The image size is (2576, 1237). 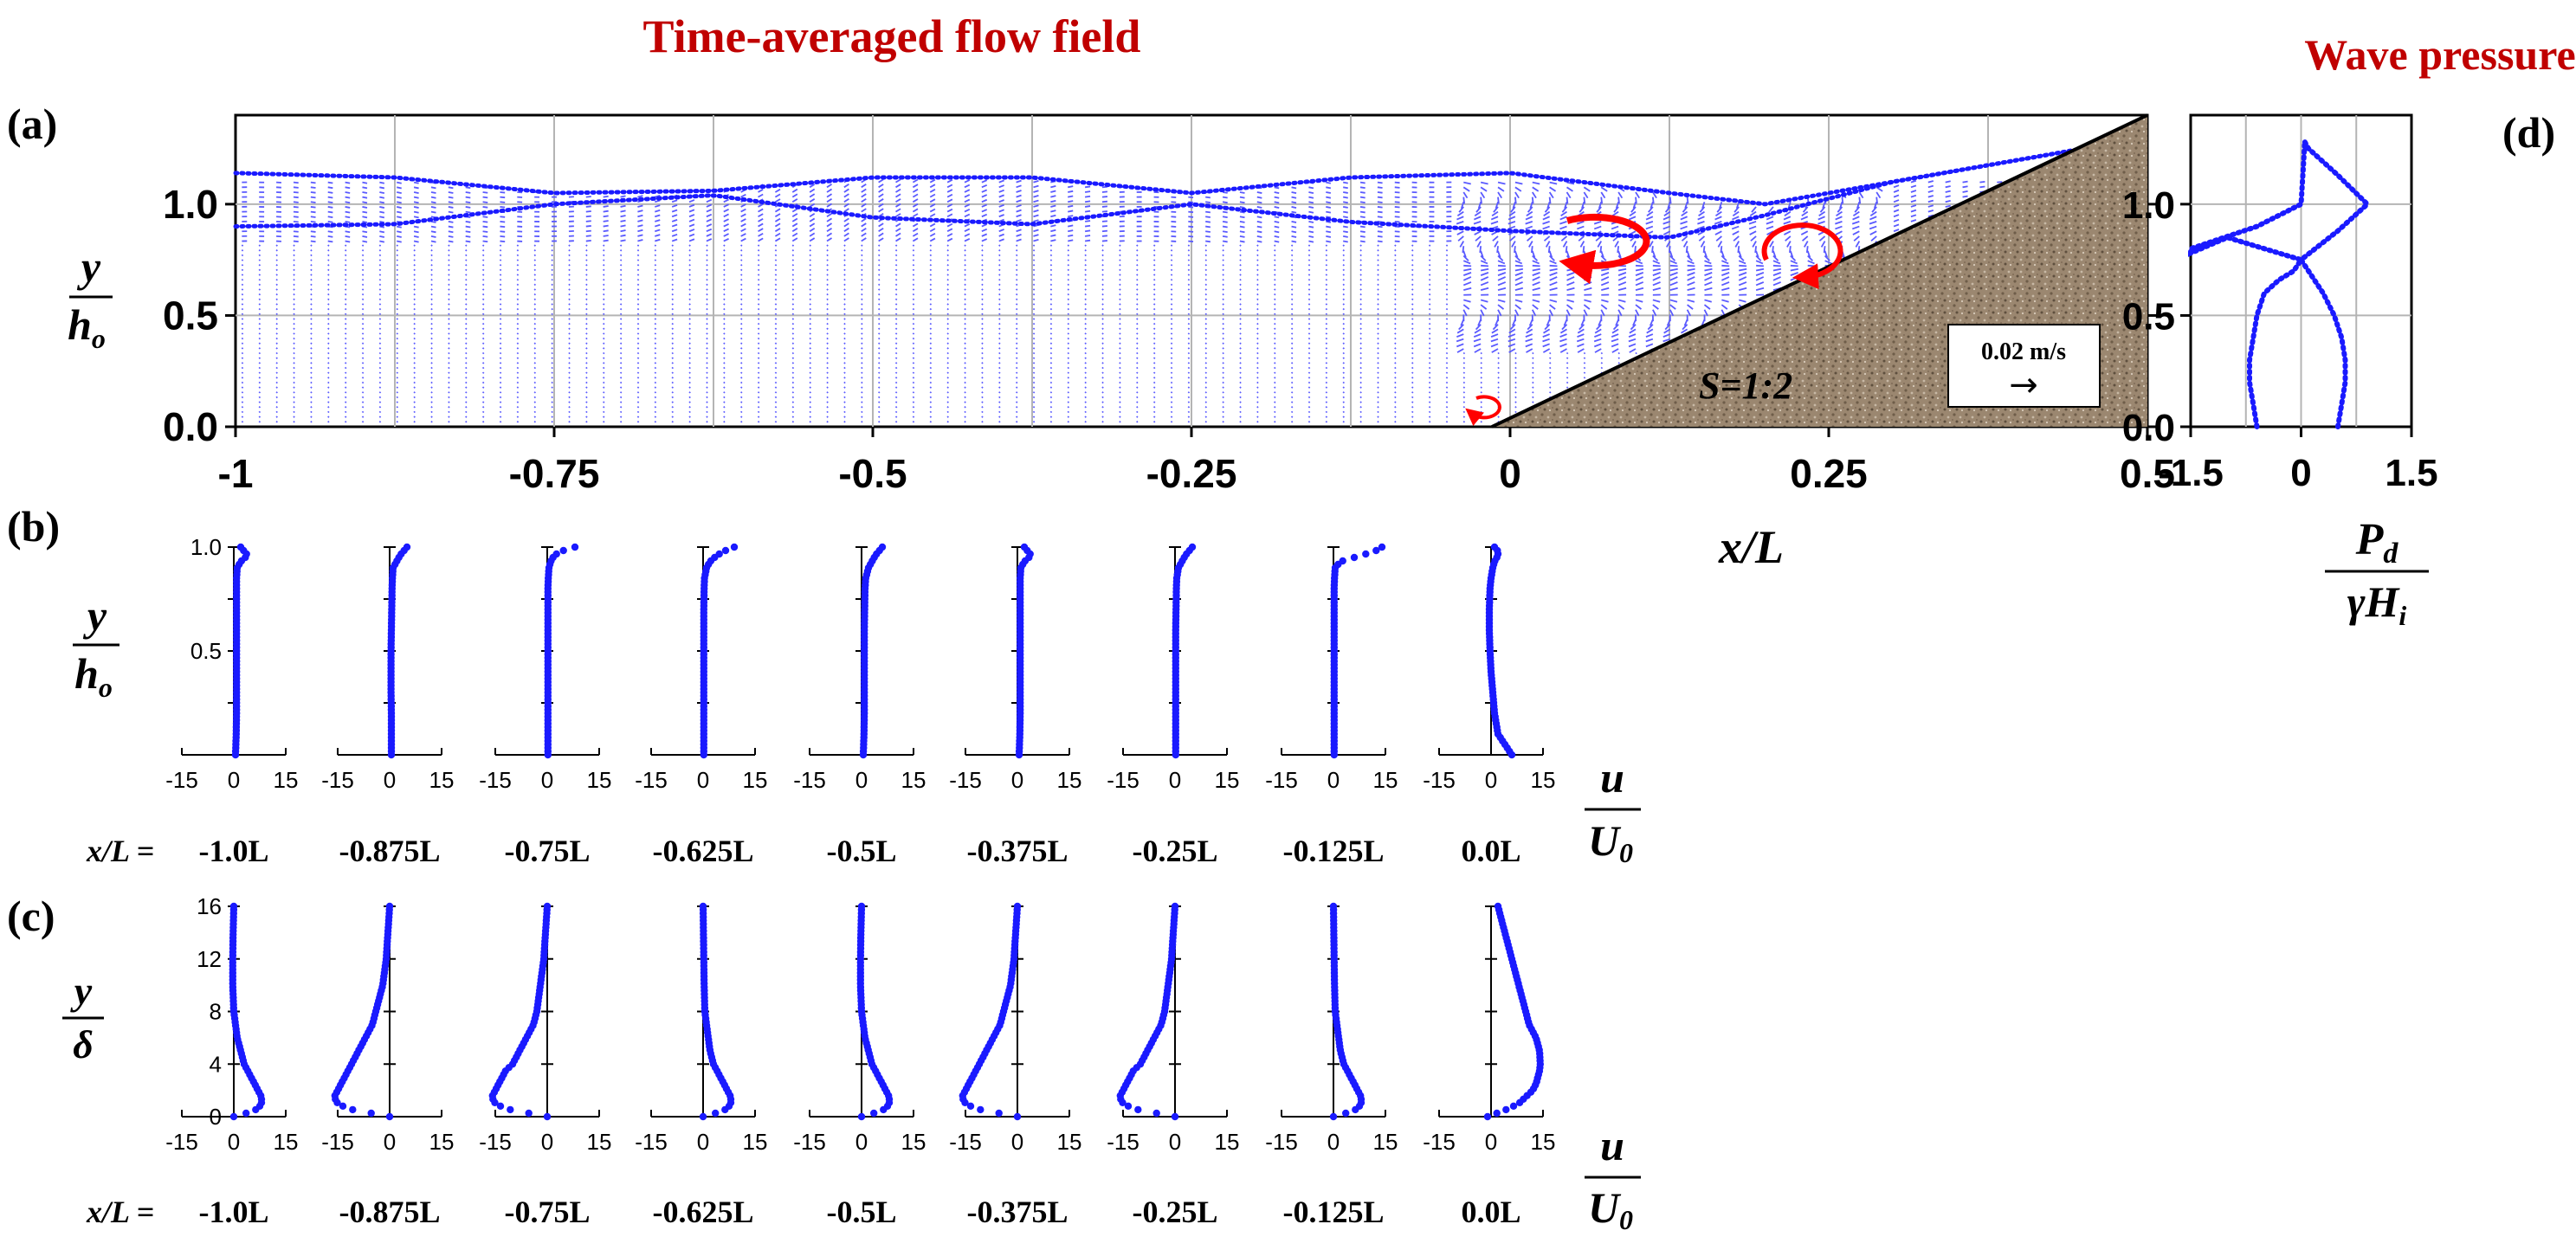 What do you see at coordinates (703, 780) in the screenshot?
I see `x-tick-label: 0` at bounding box center [703, 780].